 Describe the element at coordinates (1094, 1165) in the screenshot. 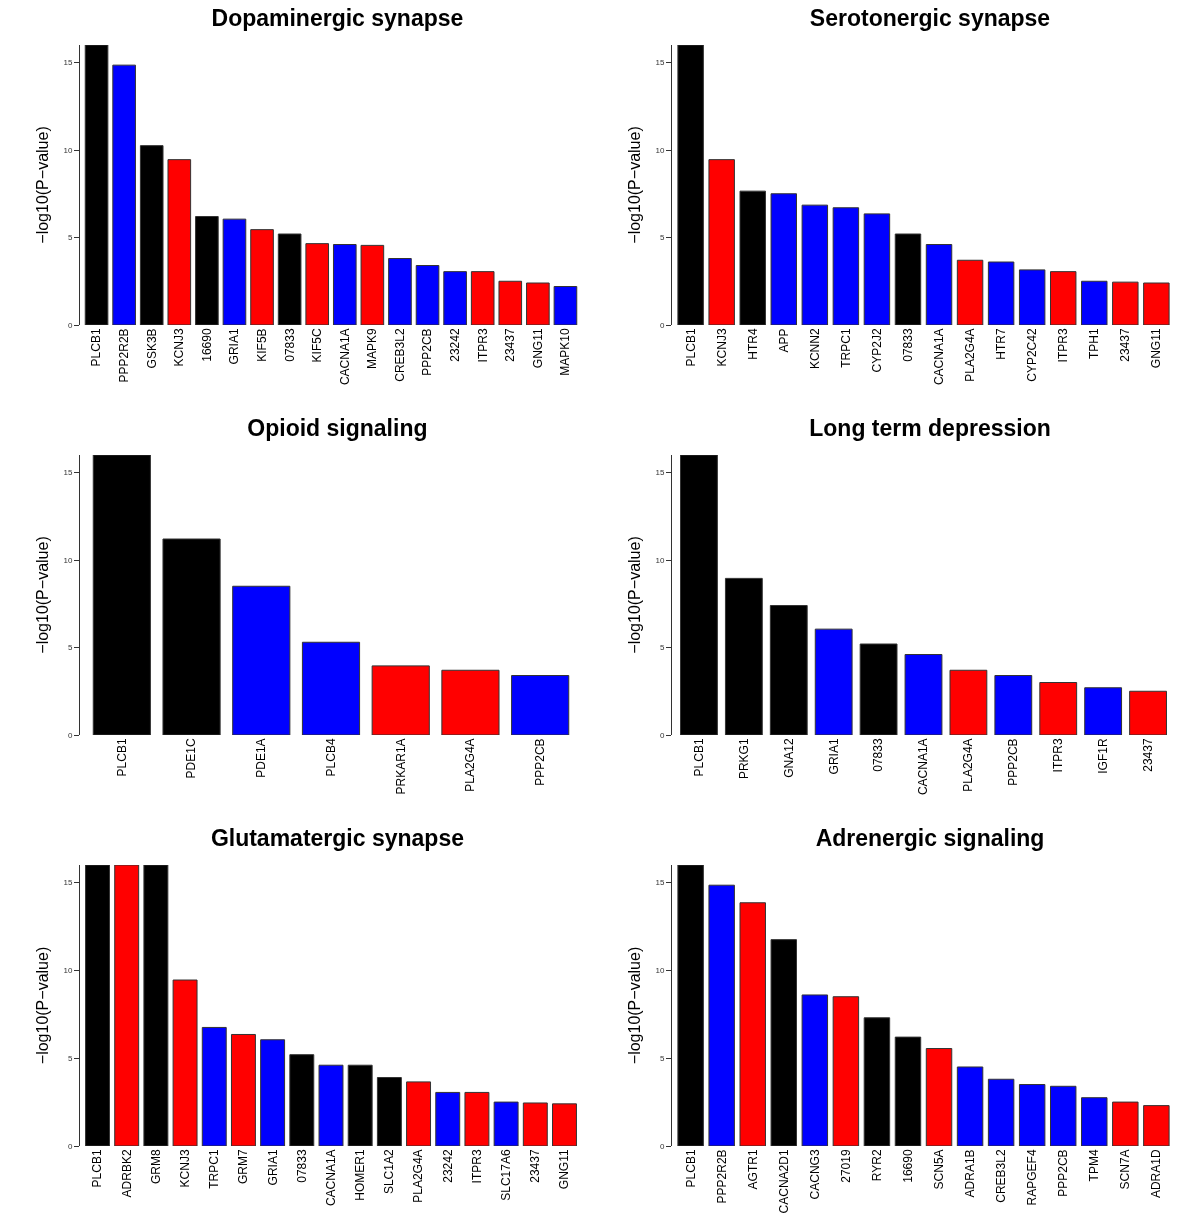

I see `x-tick-label: TPM4` at that location.